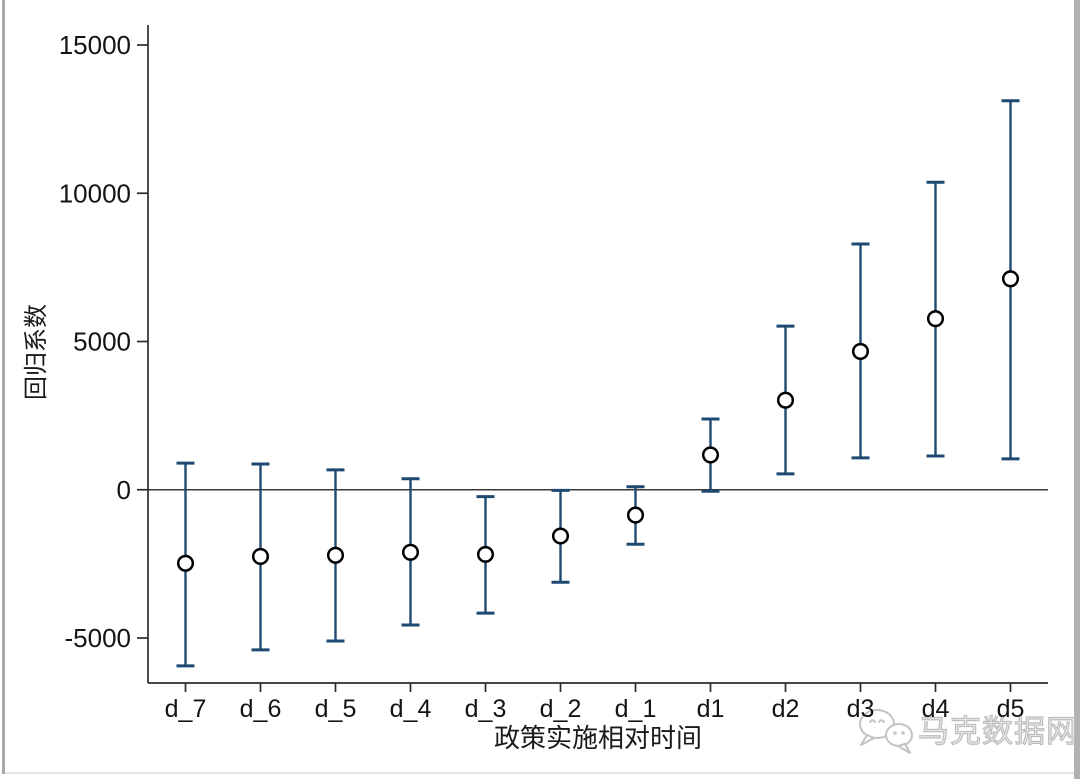 The height and width of the screenshot is (779, 1080). I want to click on x-axis-title: 政策实施相对时间, so click(598, 738).